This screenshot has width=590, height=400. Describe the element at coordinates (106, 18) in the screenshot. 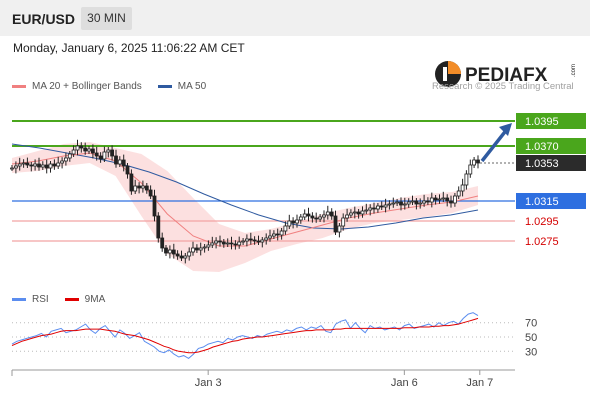

I see `timeframe-button: 30 MIN` at that location.